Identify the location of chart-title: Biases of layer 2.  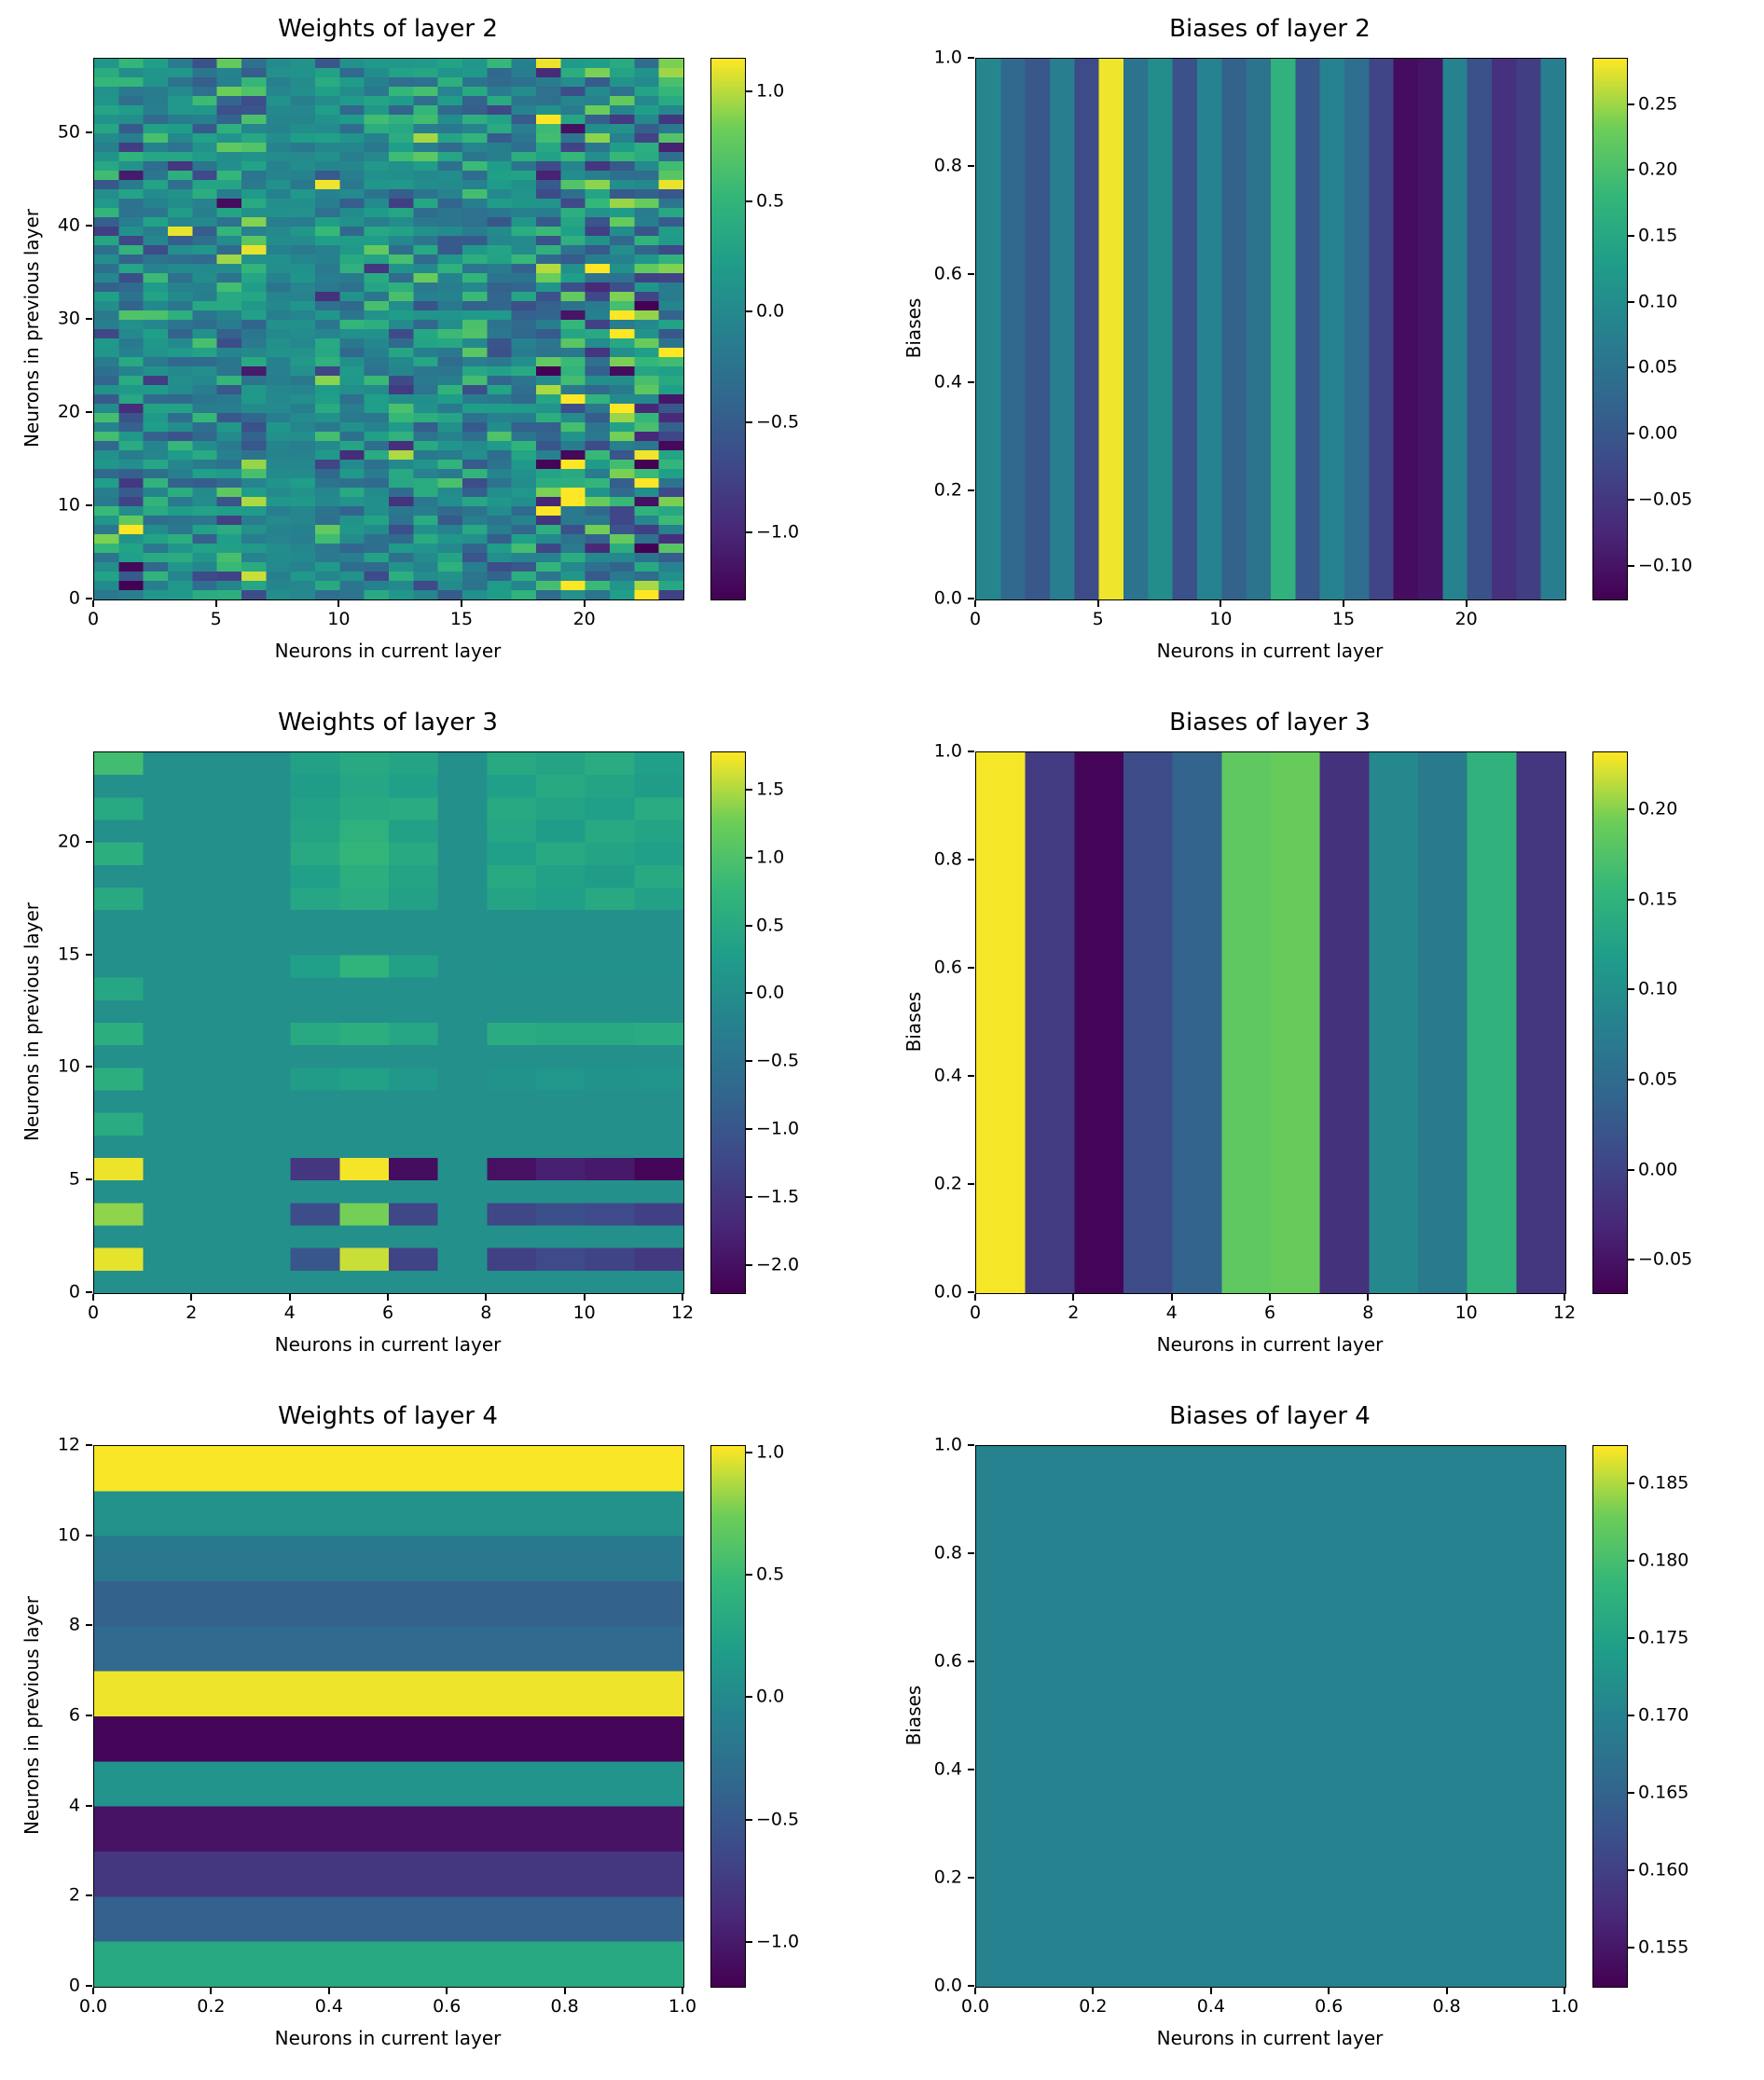
(1270, 29).